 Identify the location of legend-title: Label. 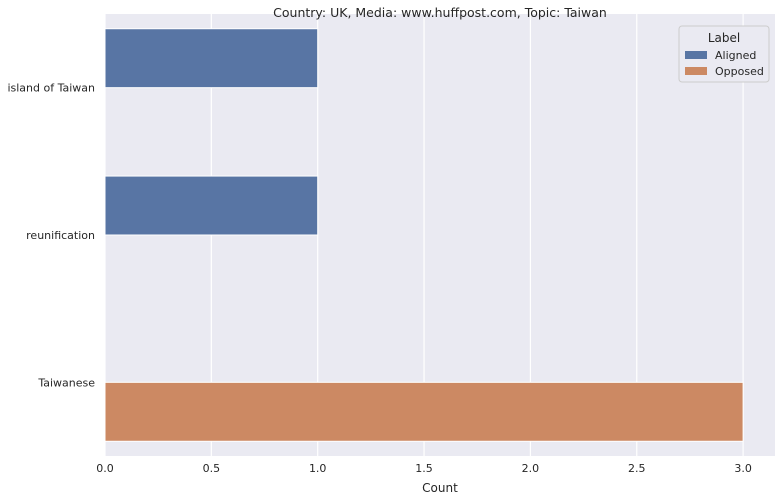
(724, 38).